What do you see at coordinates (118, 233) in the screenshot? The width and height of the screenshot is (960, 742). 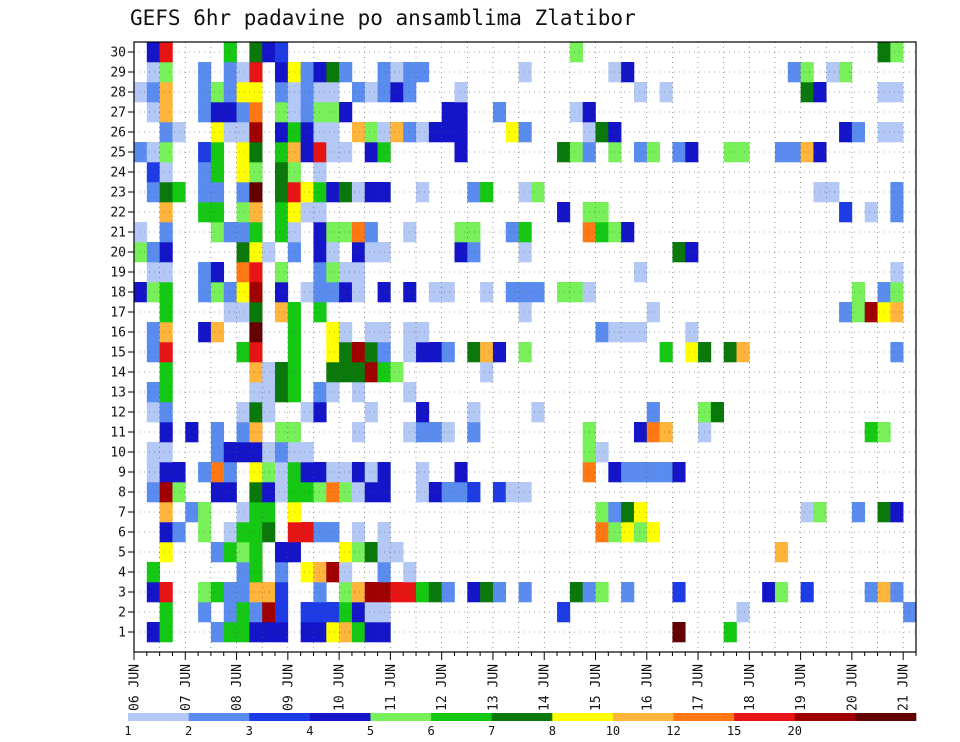 I see `y-tick-label: 21` at bounding box center [118, 233].